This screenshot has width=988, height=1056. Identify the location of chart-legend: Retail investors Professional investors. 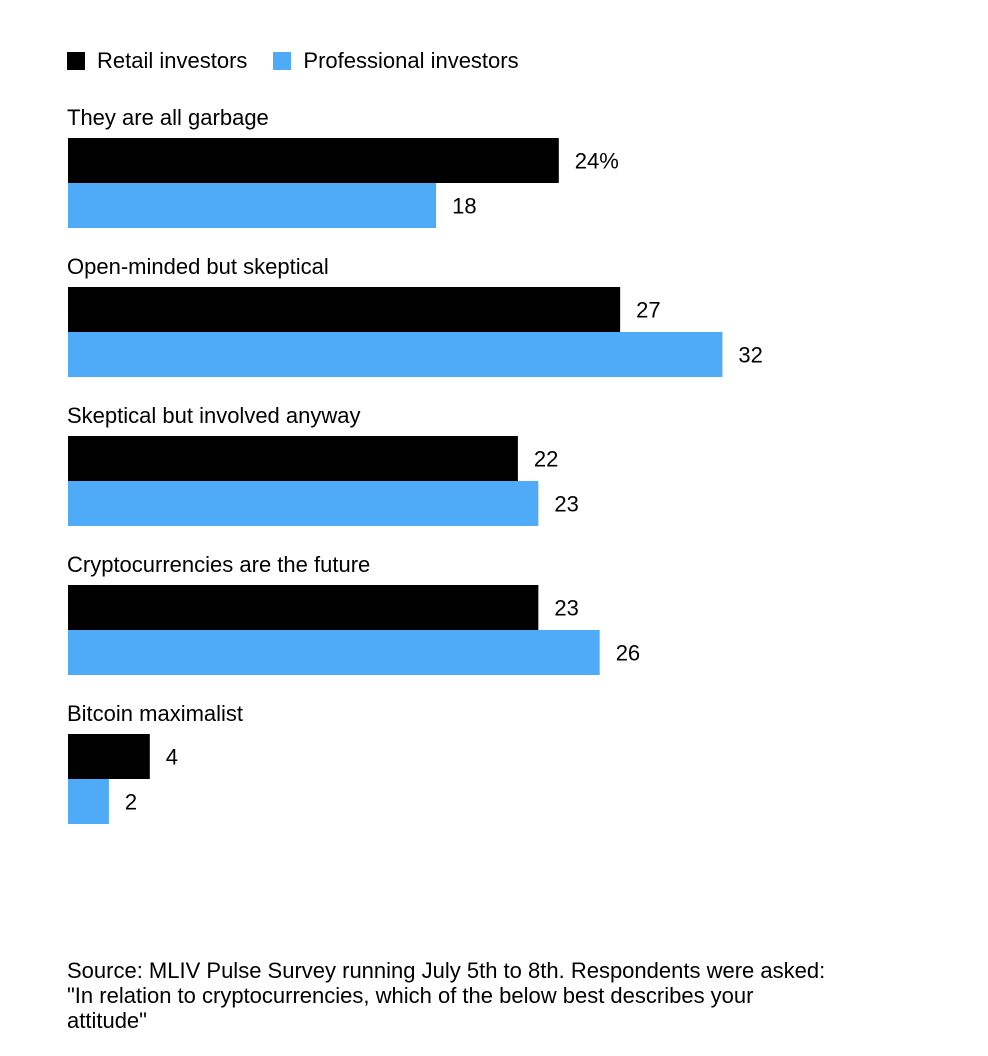
(306, 61).